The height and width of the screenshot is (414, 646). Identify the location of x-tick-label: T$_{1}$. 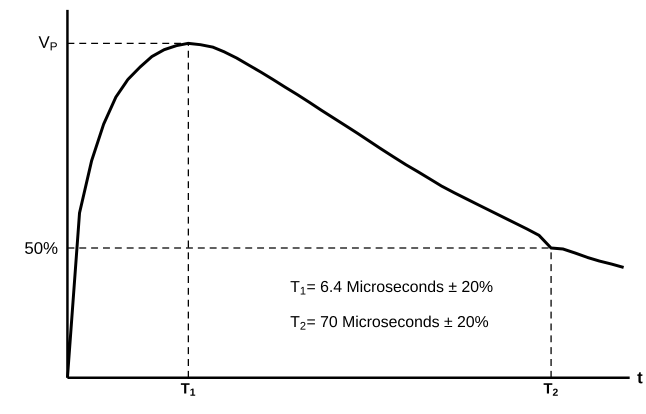
(188, 389).